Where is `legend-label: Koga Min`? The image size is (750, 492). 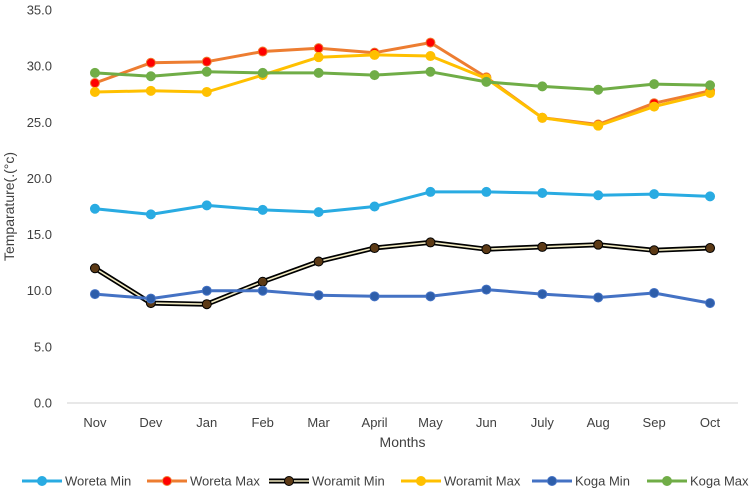
legend-label: Koga Min is located at coordinates (602, 481).